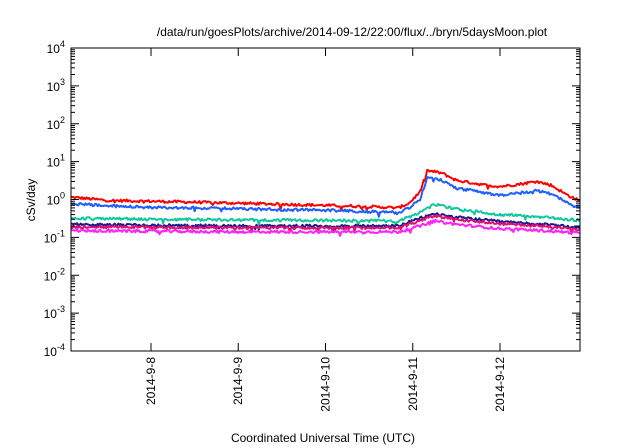 The image size is (640, 448). Describe the element at coordinates (54, 312) in the screenshot. I see `y-tick-label: 10⁻³` at that location.